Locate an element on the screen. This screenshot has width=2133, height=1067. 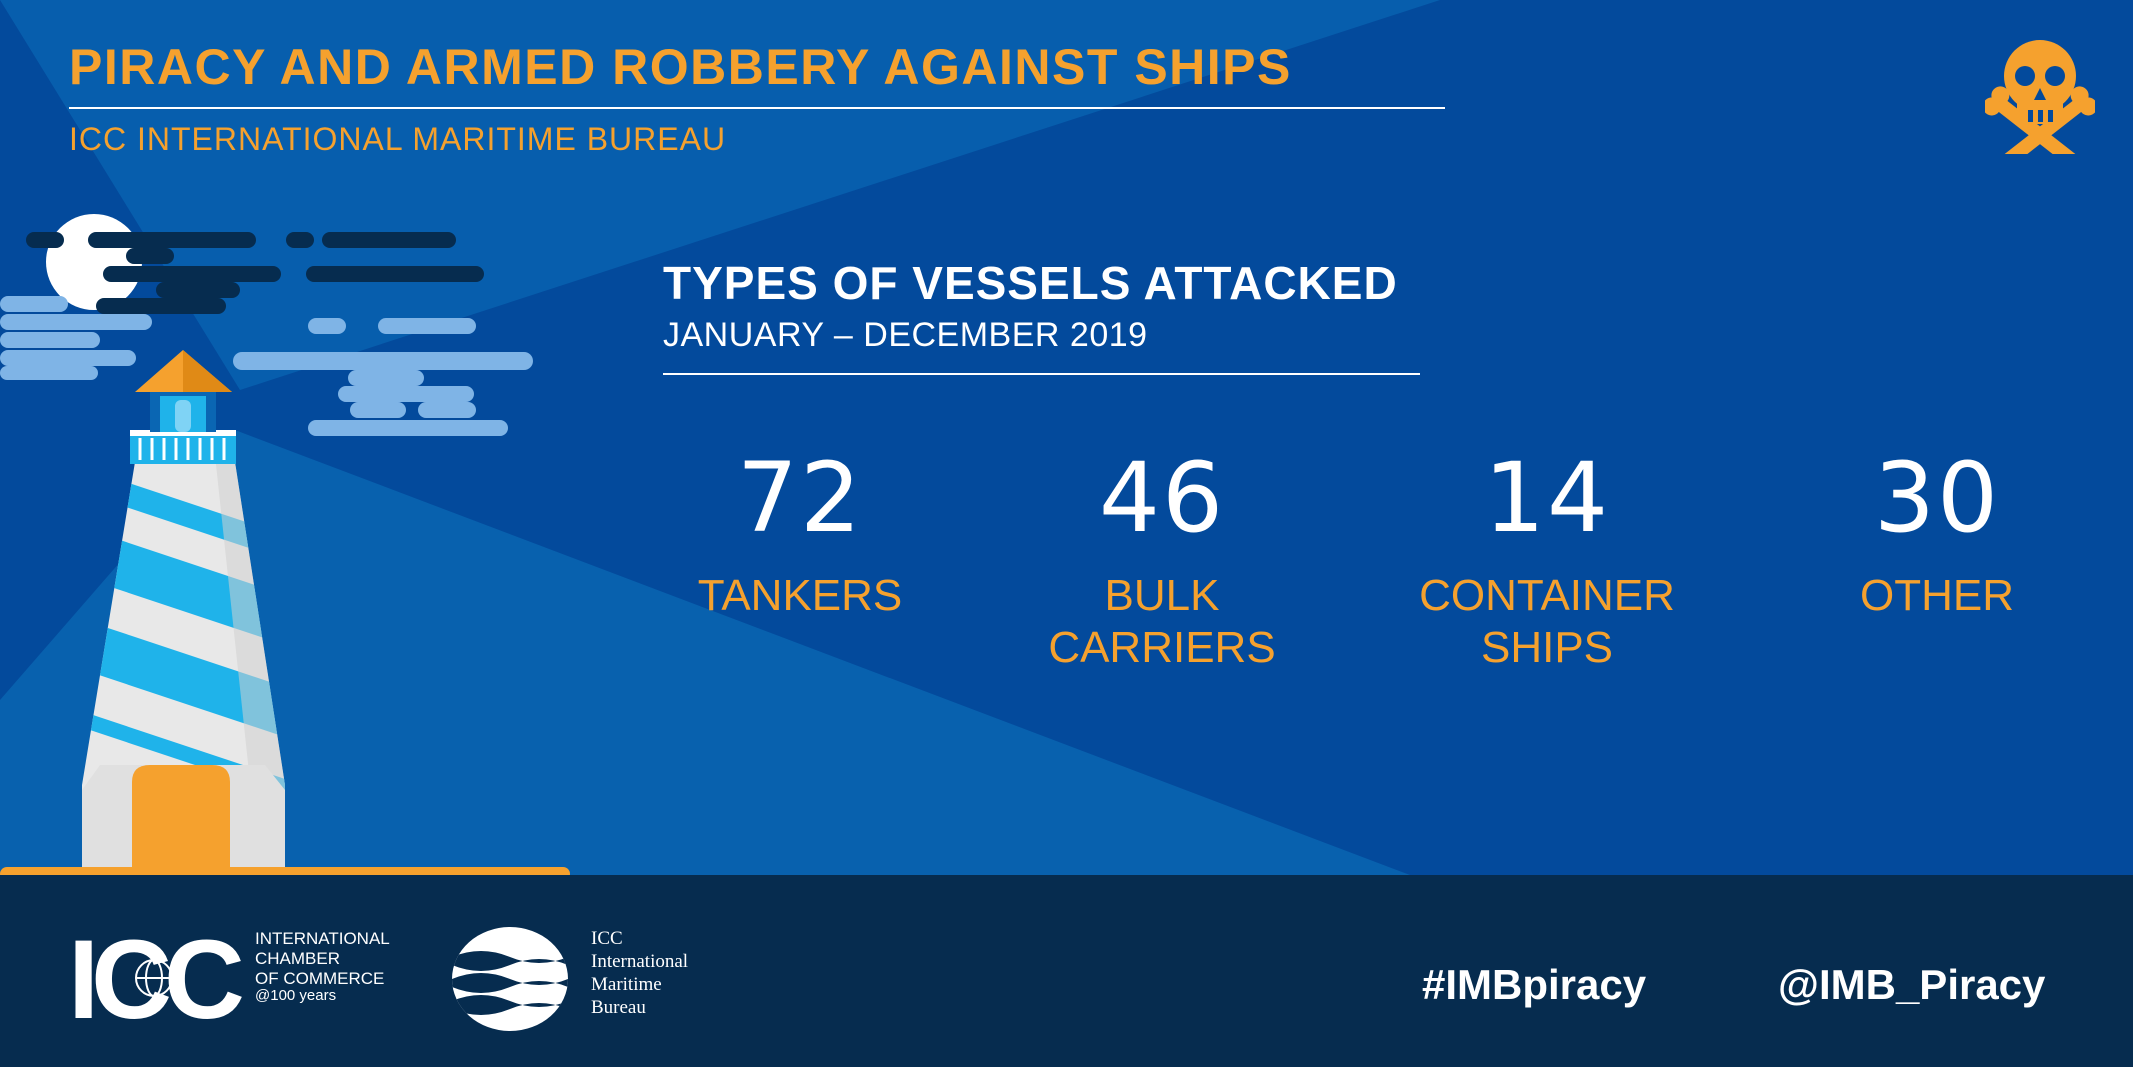
section-period: JANUARY – DECEMBER 2019 is located at coordinates (905, 335).